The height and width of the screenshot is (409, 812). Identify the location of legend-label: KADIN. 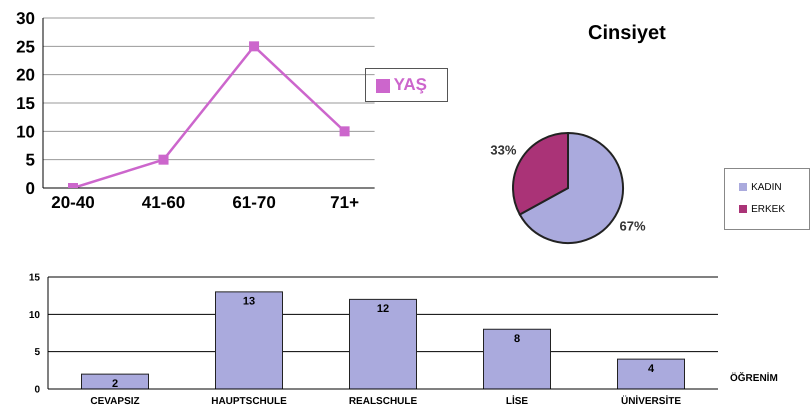
(766, 187).